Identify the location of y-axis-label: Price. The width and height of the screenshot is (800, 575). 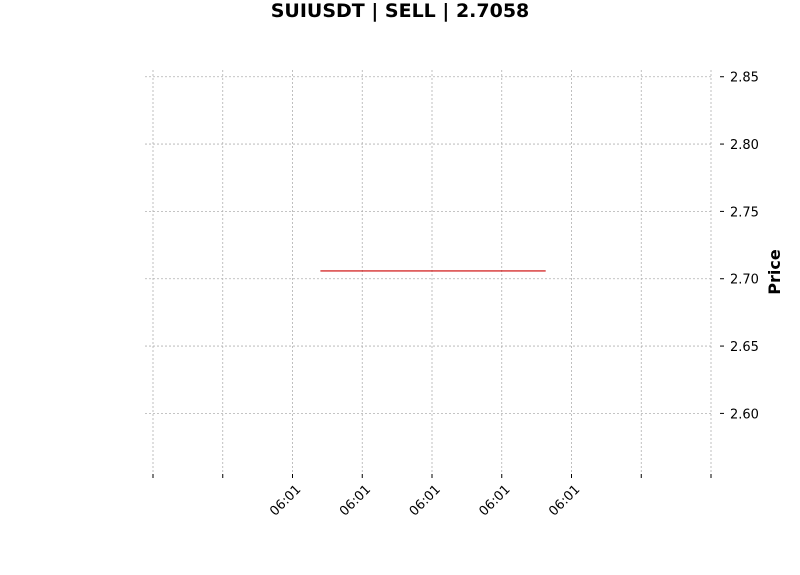
(774, 272).